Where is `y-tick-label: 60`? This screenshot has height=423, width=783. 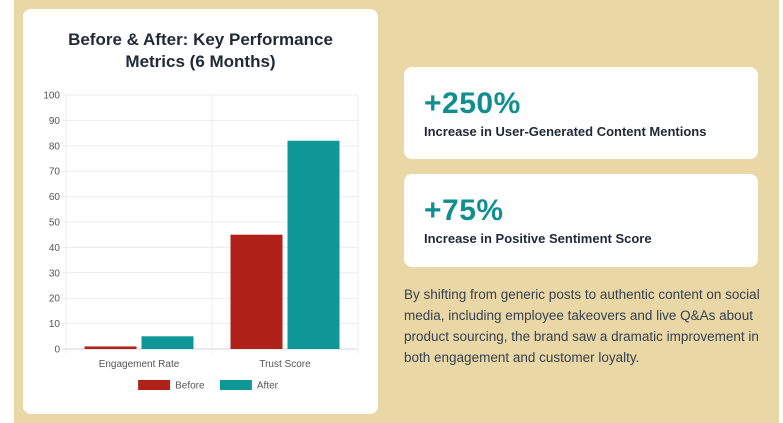
y-tick-label: 60 is located at coordinates (55, 197).